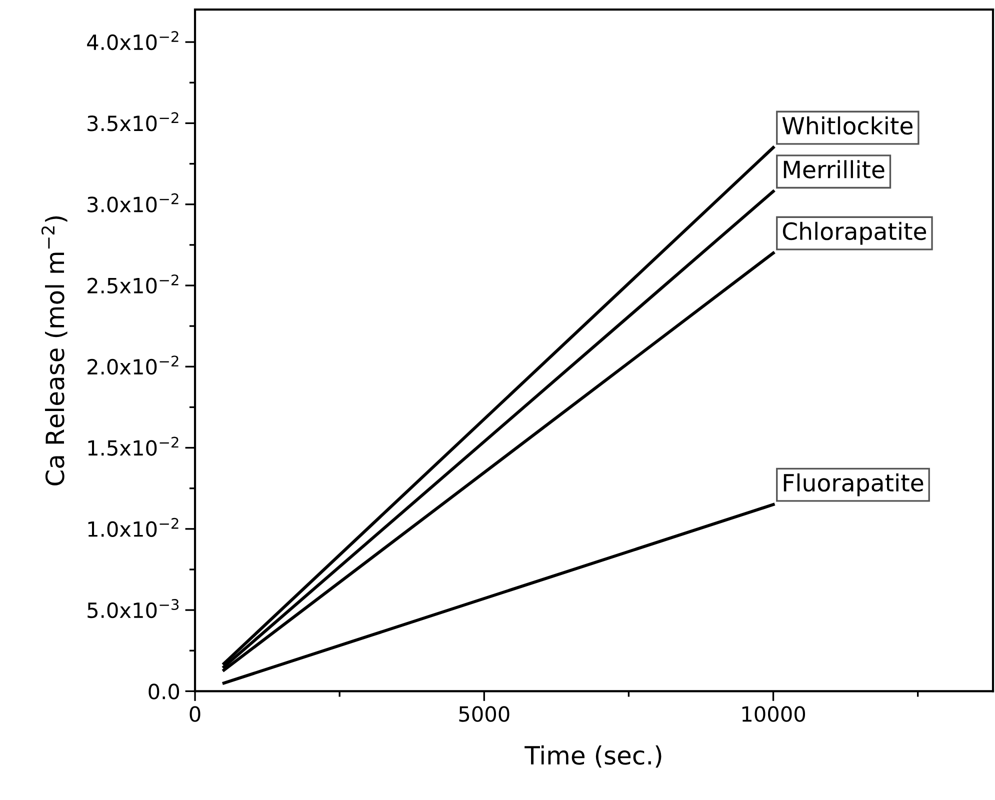 The height and width of the screenshot is (800, 995). I want to click on x-axis-title: Time (sec.), so click(593, 756).